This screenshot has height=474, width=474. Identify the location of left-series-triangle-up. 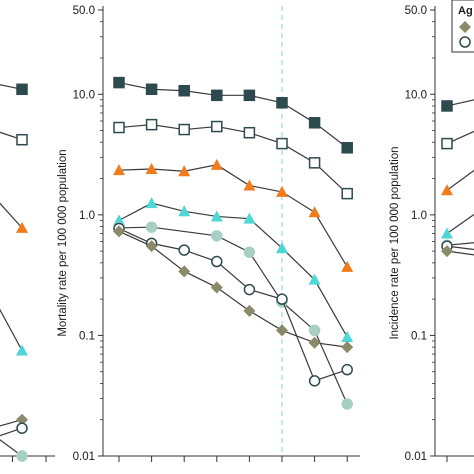
(14, 332).